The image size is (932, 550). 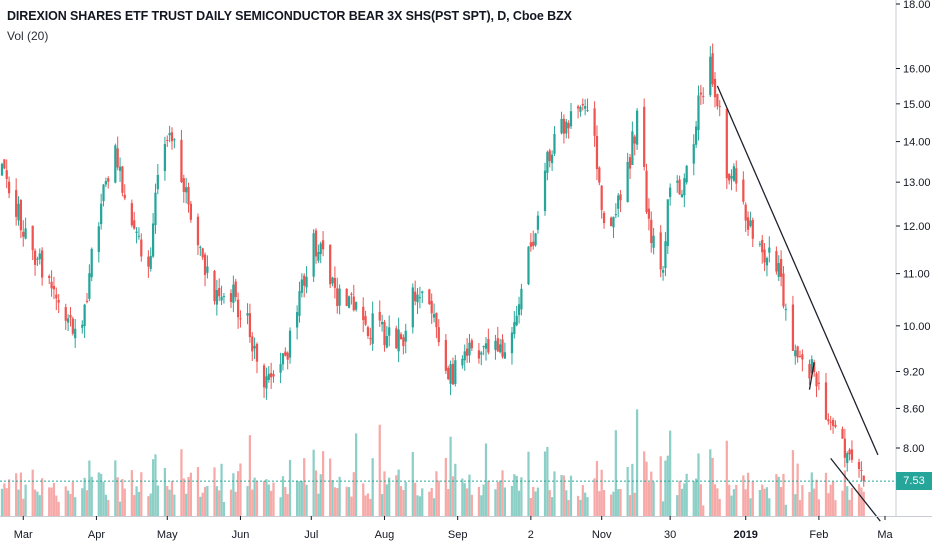 What do you see at coordinates (454, 528) in the screenshot?
I see `time-axis: Mar Apr May Jun Jul Aug Sep 2 Nov 30 2019 Feb Ma` at bounding box center [454, 528].